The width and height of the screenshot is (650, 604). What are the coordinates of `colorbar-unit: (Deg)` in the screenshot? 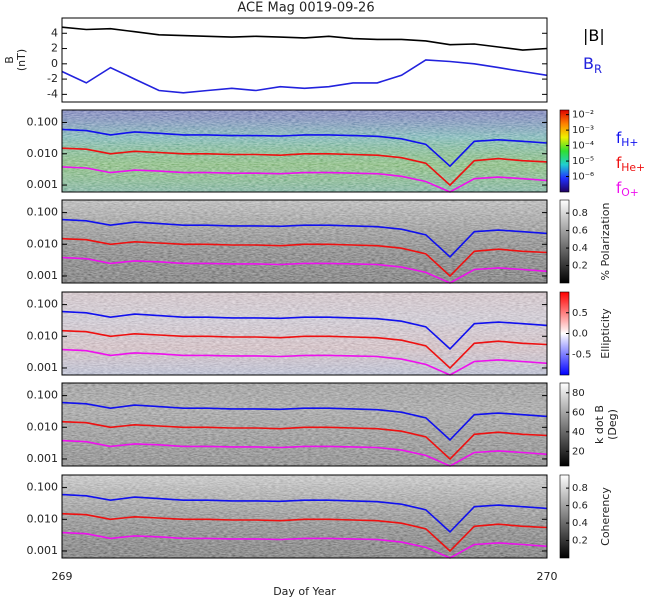 It's located at (612, 424).